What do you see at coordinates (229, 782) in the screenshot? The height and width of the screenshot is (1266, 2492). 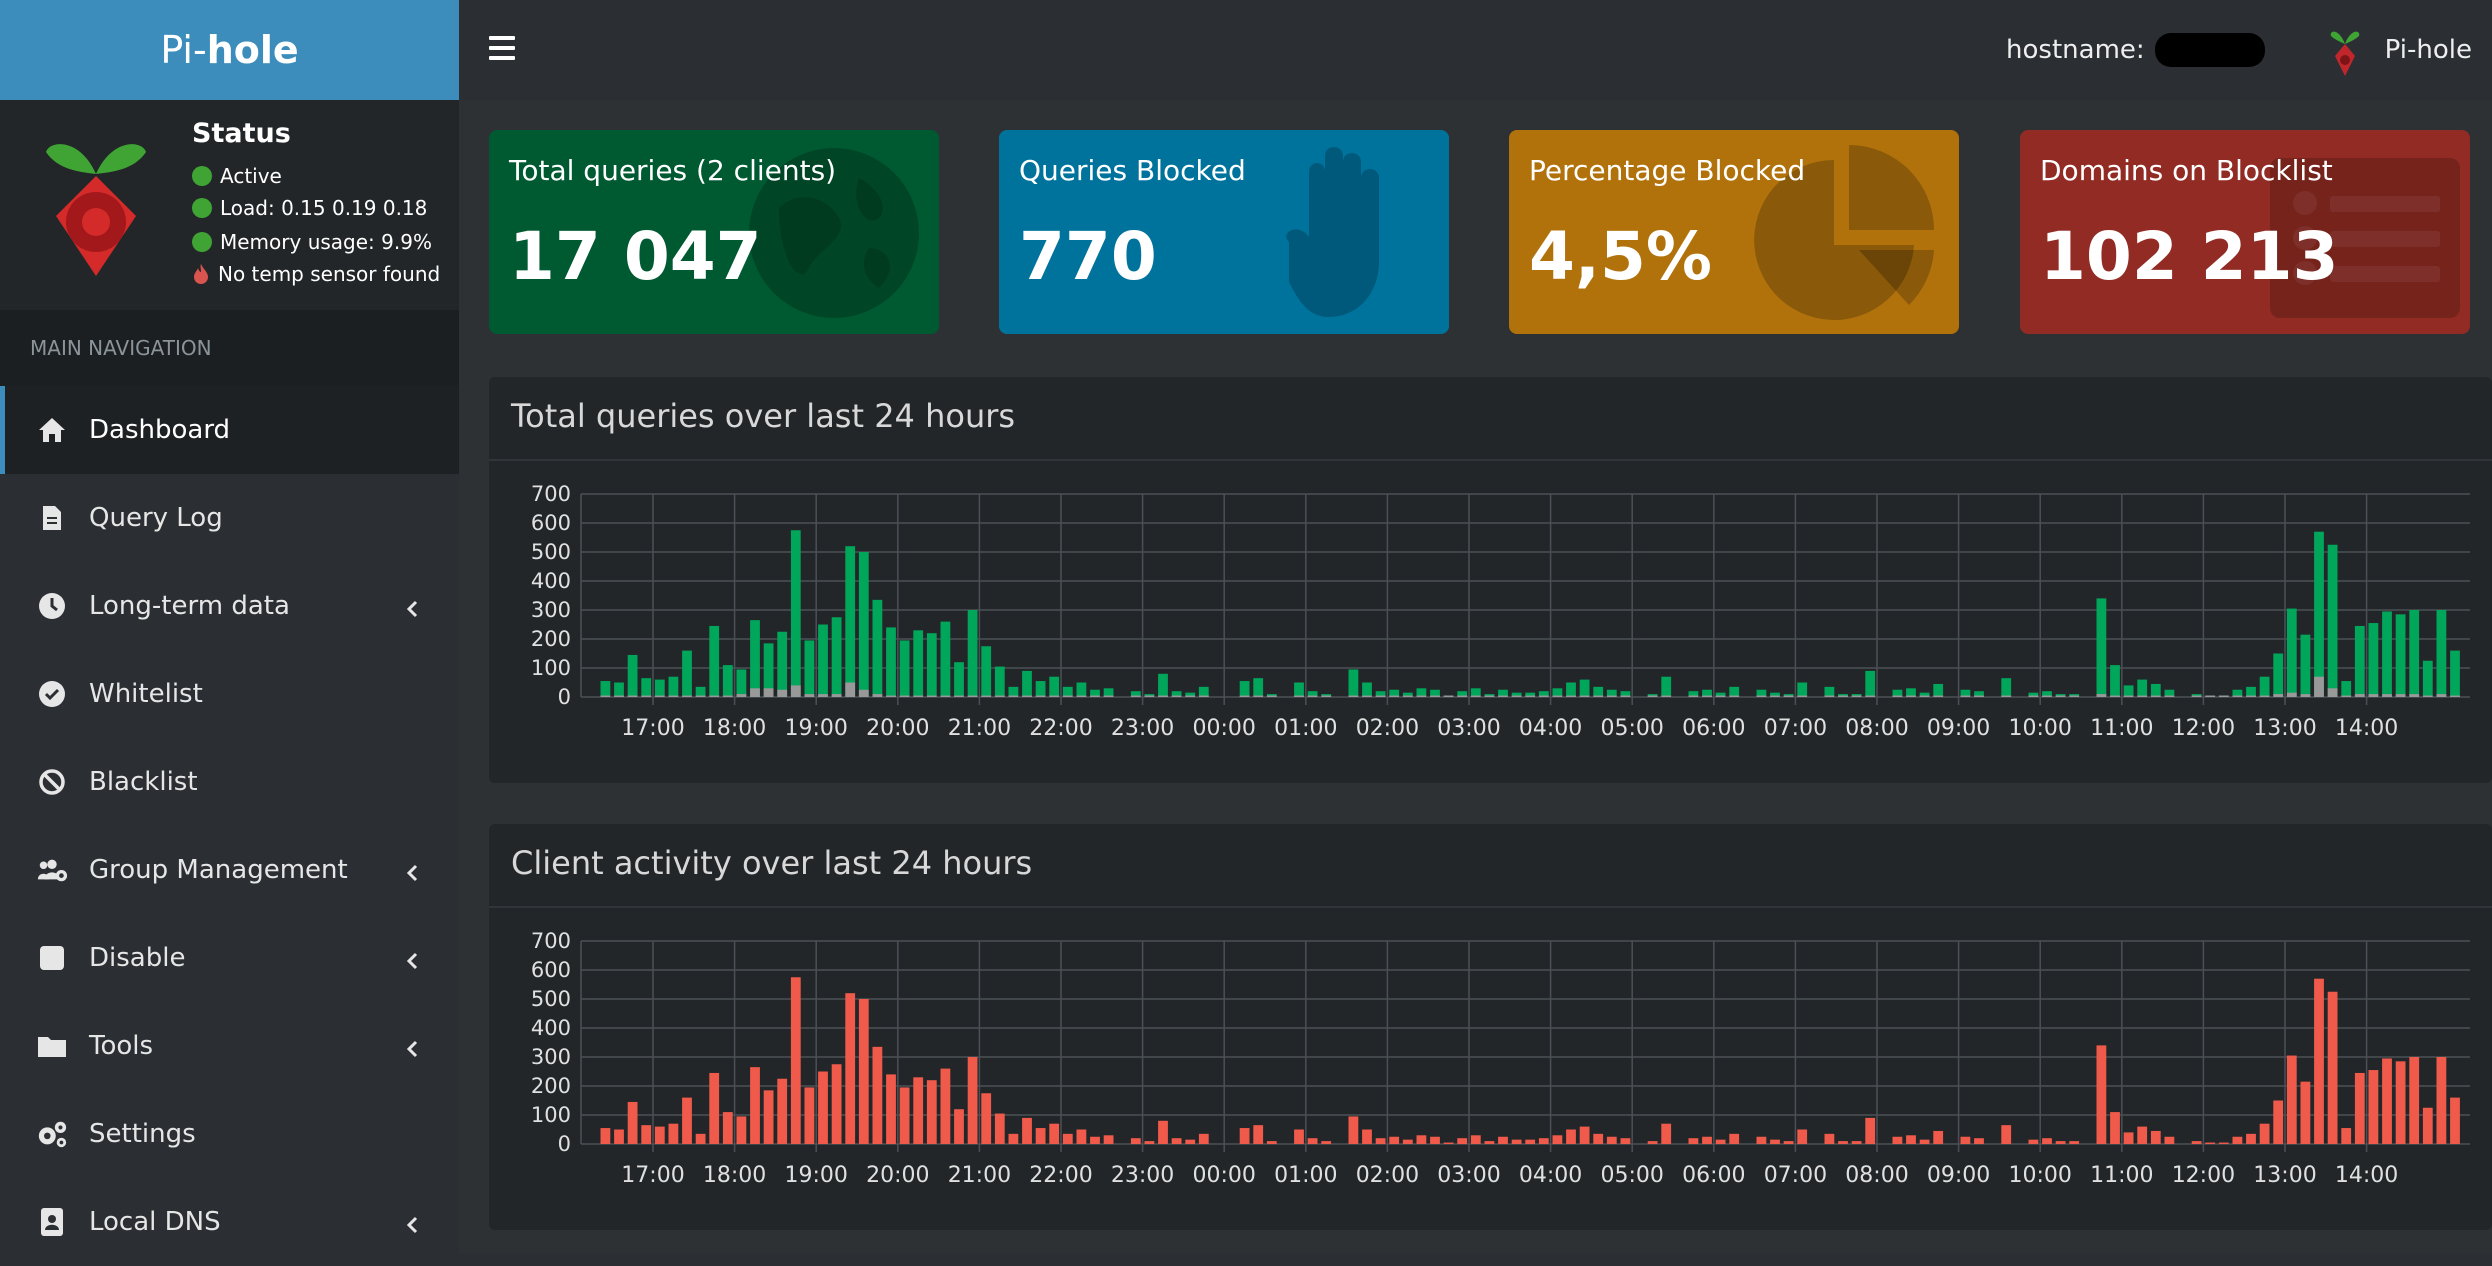 I see `sidebar-item-blacklist: Blacklist` at bounding box center [229, 782].